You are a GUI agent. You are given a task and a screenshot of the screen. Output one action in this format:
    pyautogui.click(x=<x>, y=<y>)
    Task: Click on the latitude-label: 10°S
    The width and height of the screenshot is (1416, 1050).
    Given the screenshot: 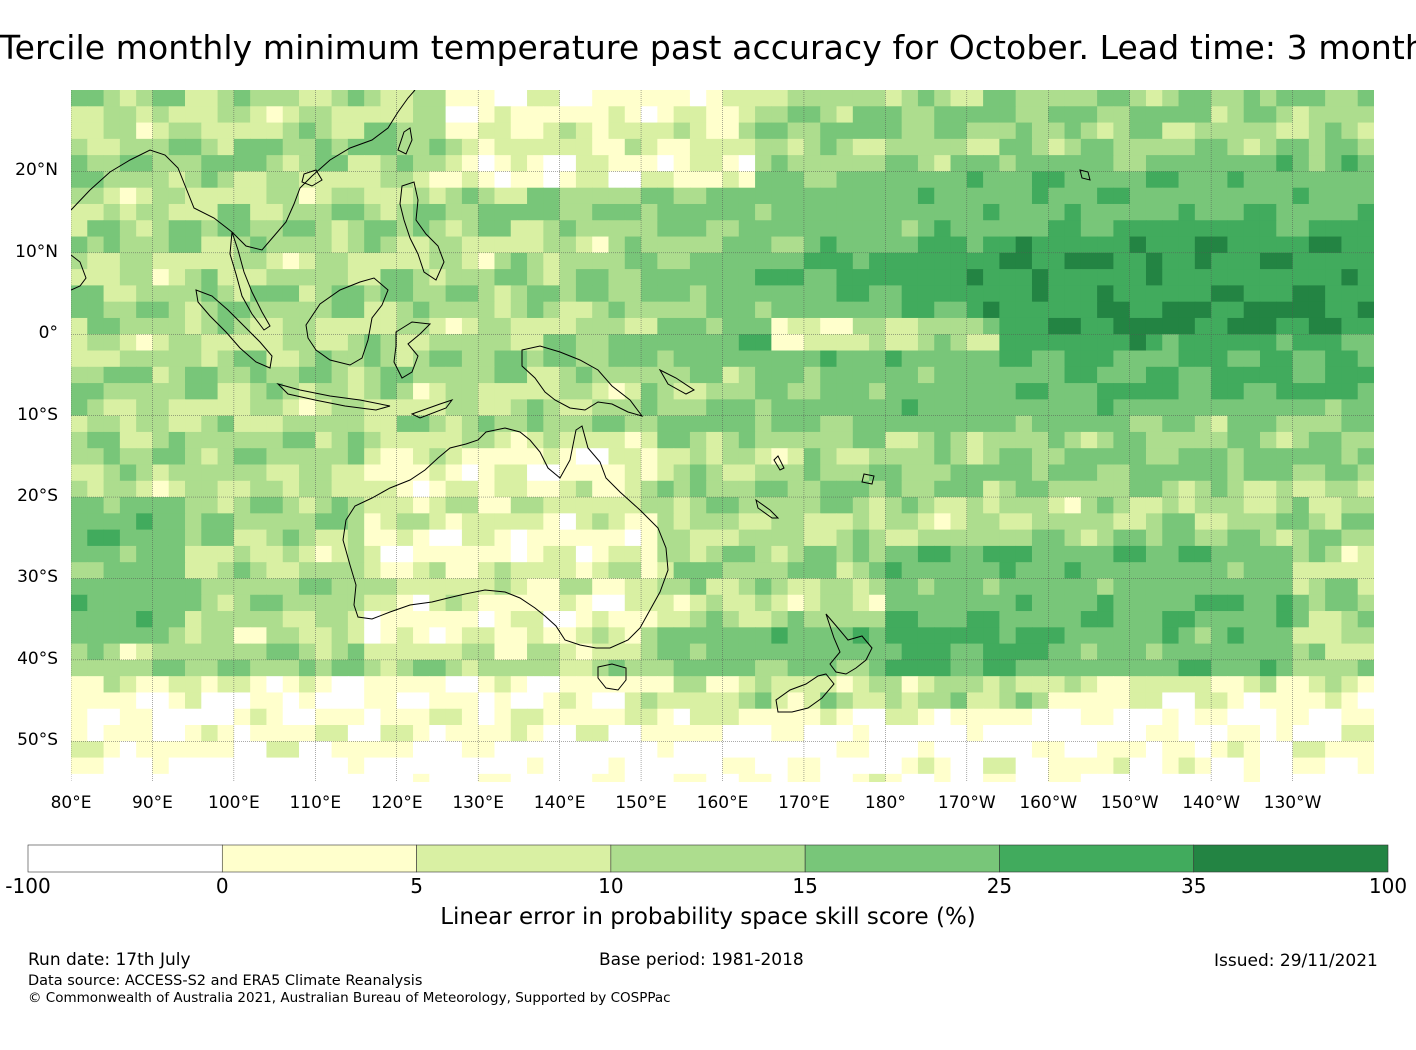 What is the action you would take?
    pyautogui.click(x=37, y=414)
    